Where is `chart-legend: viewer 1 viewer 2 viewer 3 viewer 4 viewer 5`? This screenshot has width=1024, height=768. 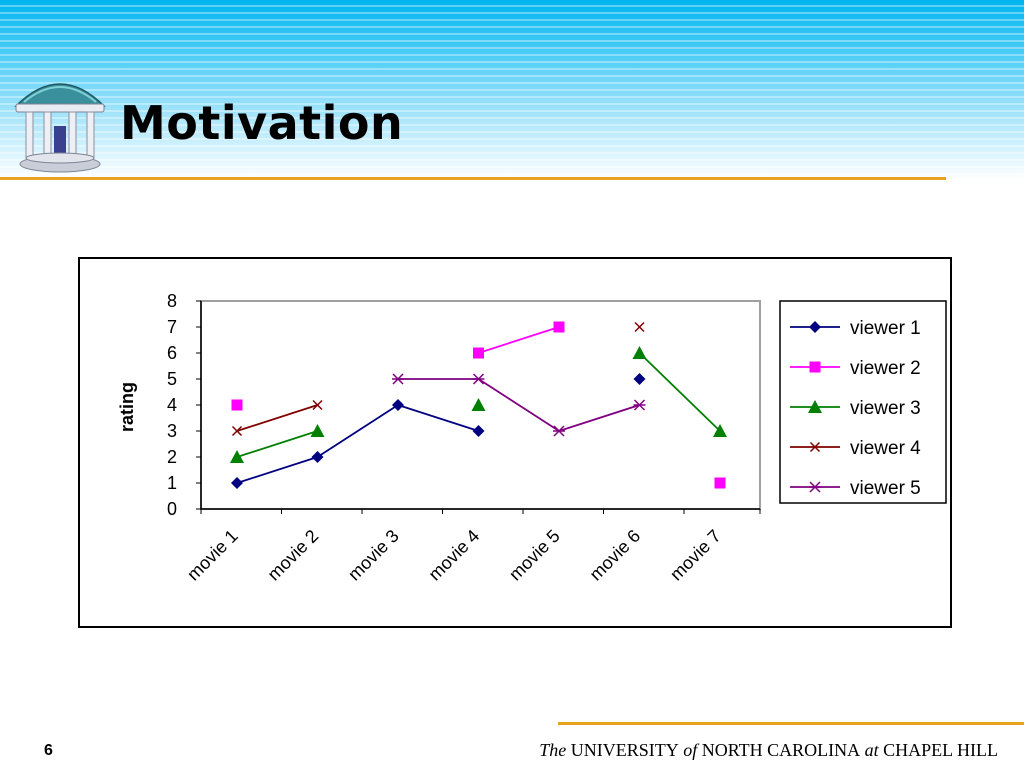
chart-legend: viewer 1 viewer 2 viewer 3 viewer 4 viewer 5 is located at coordinates (863, 402).